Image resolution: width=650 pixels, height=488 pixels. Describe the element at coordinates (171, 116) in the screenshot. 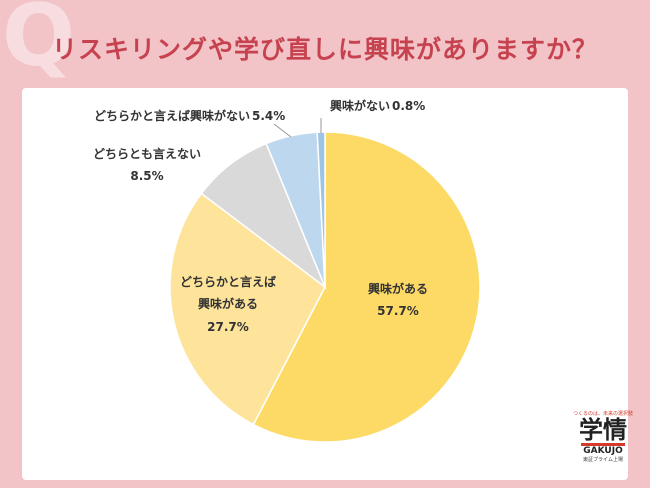

I see `category-label: どちらかと言えば興味がない` at that location.